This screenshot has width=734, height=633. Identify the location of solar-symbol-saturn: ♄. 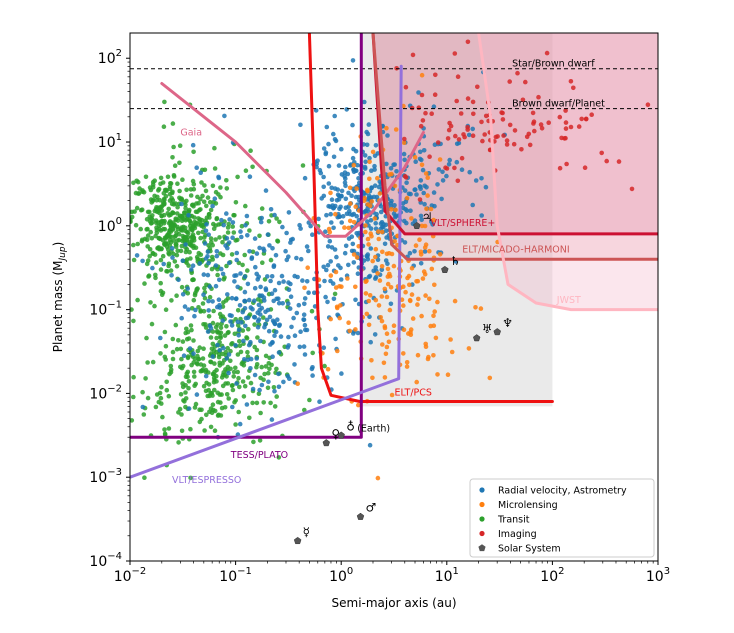
(455, 261).